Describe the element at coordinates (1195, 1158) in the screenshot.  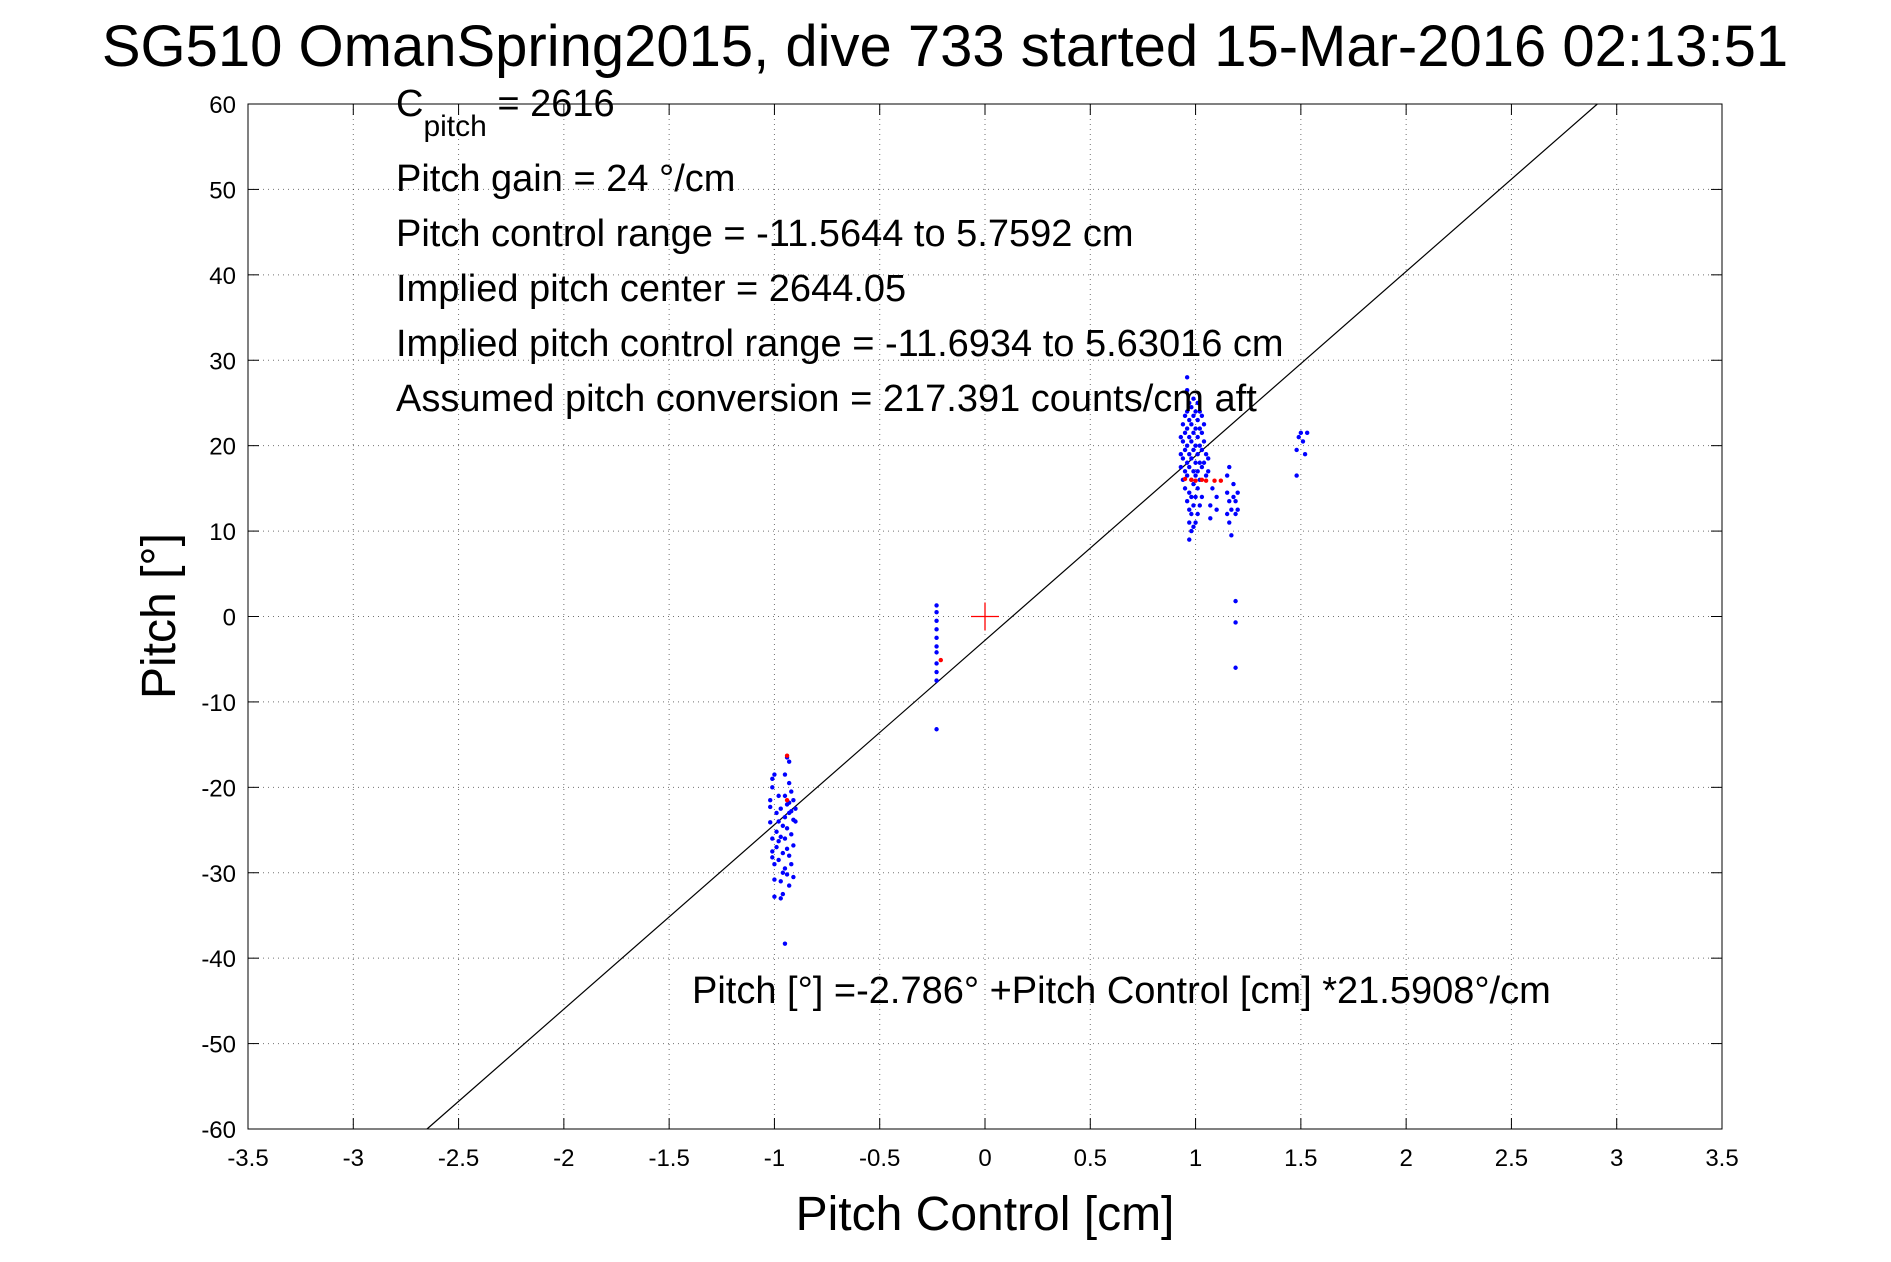
I see `x-tick-label: 1` at that location.